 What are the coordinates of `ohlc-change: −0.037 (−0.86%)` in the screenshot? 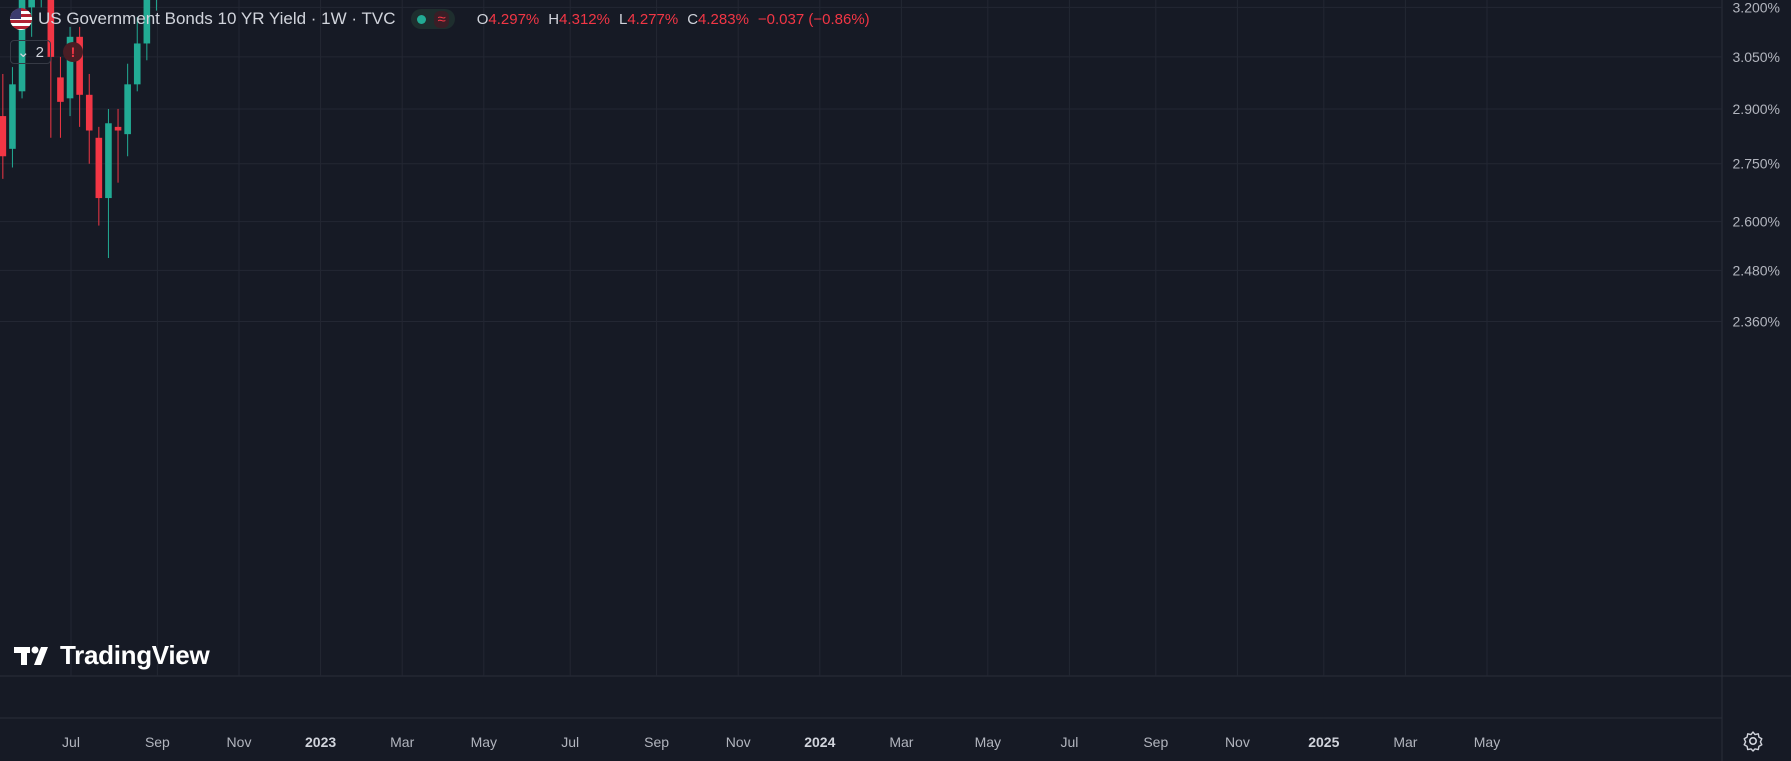 It's located at (813, 19).